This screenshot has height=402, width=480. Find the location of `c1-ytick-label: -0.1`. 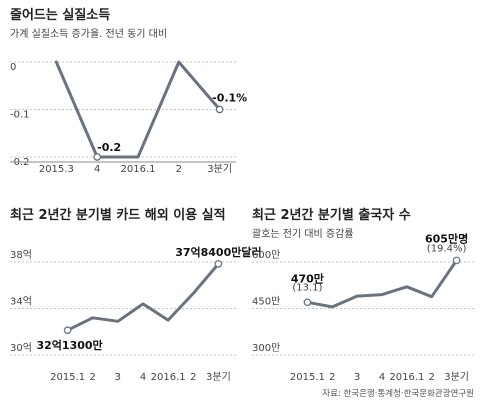

c1-ytick-label: -0.1 is located at coordinates (20, 115).